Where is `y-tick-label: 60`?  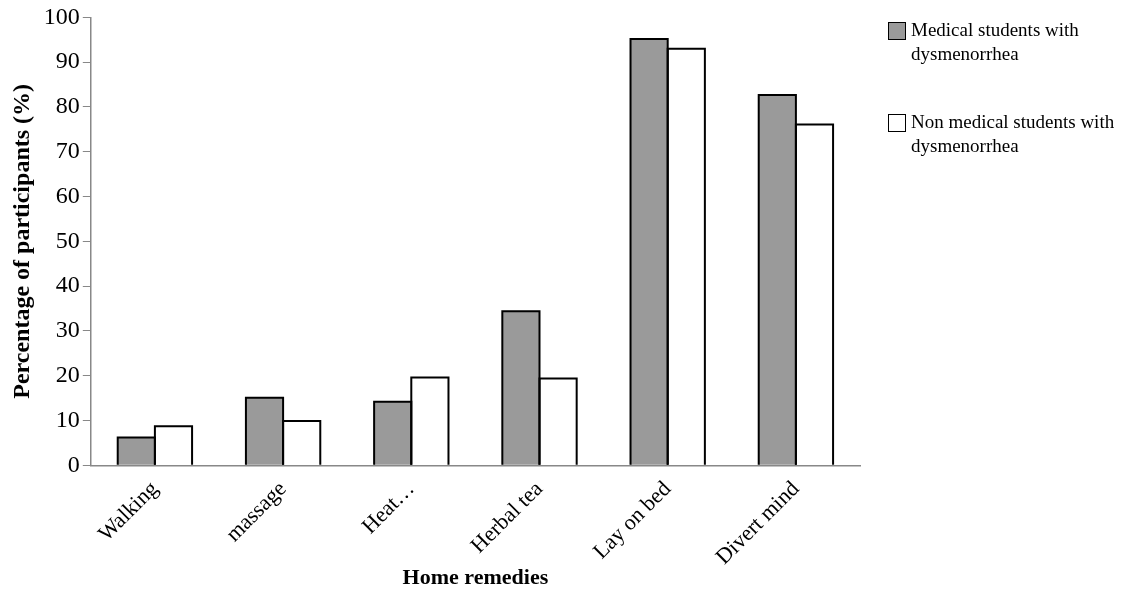
y-tick-label: 60 is located at coordinates (67, 194).